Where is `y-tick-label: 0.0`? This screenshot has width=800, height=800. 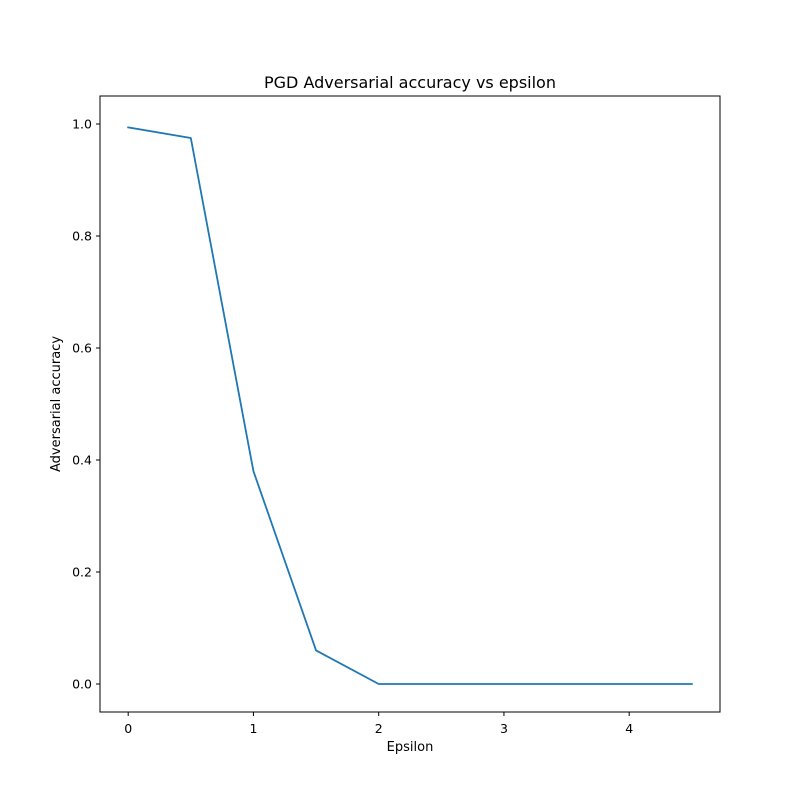
y-tick-label: 0.0 is located at coordinates (82, 684).